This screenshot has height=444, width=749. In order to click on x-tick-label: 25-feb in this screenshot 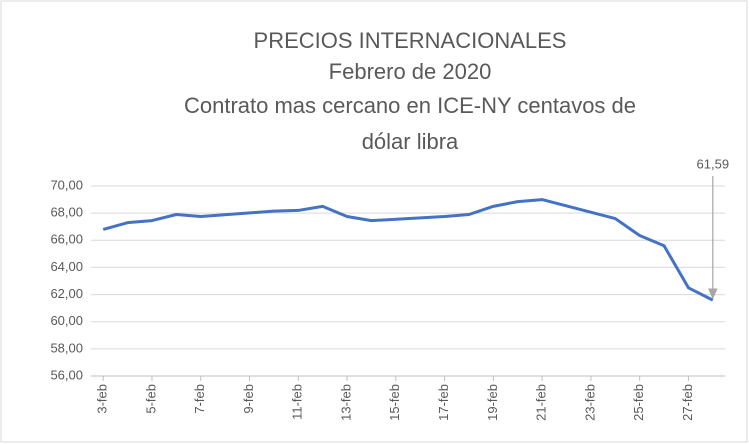, I will do `click(638, 402)`.